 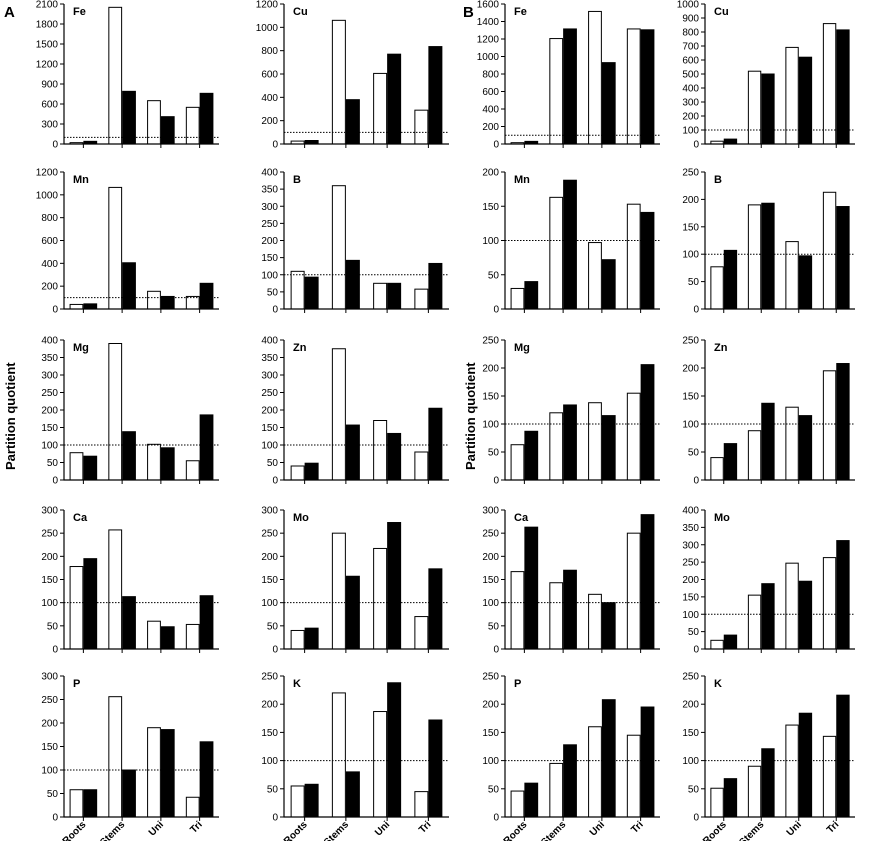 I want to click on x-tick-label: Roots, so click(x=75, y=830).